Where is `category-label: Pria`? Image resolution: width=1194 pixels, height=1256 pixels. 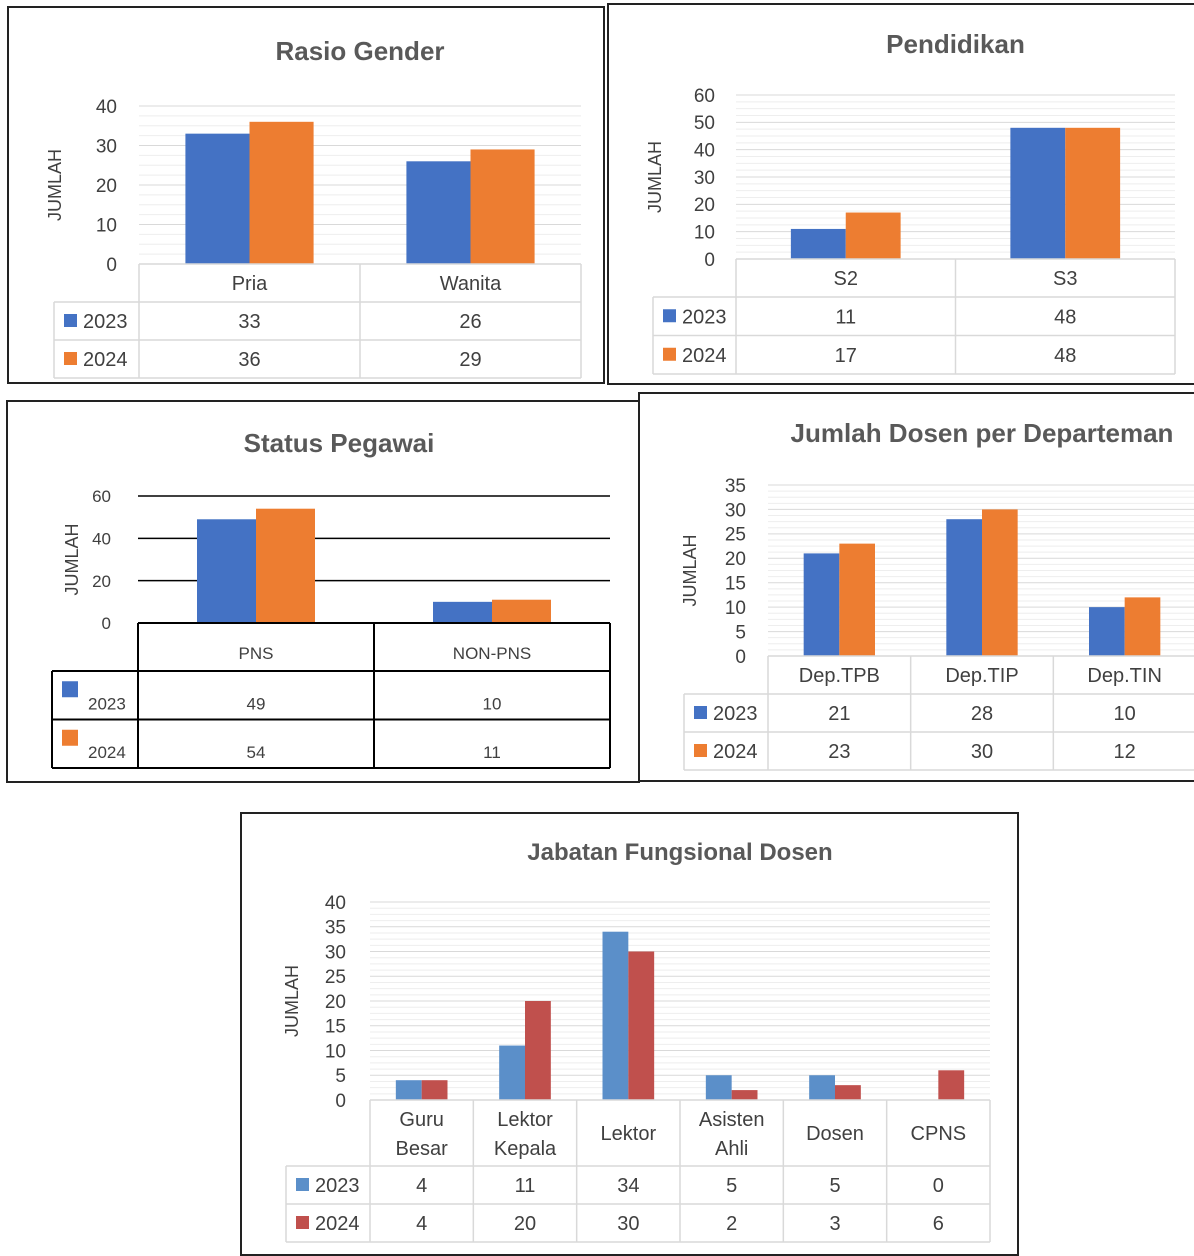 category-label: Pria is located at coordinates (250, 284).